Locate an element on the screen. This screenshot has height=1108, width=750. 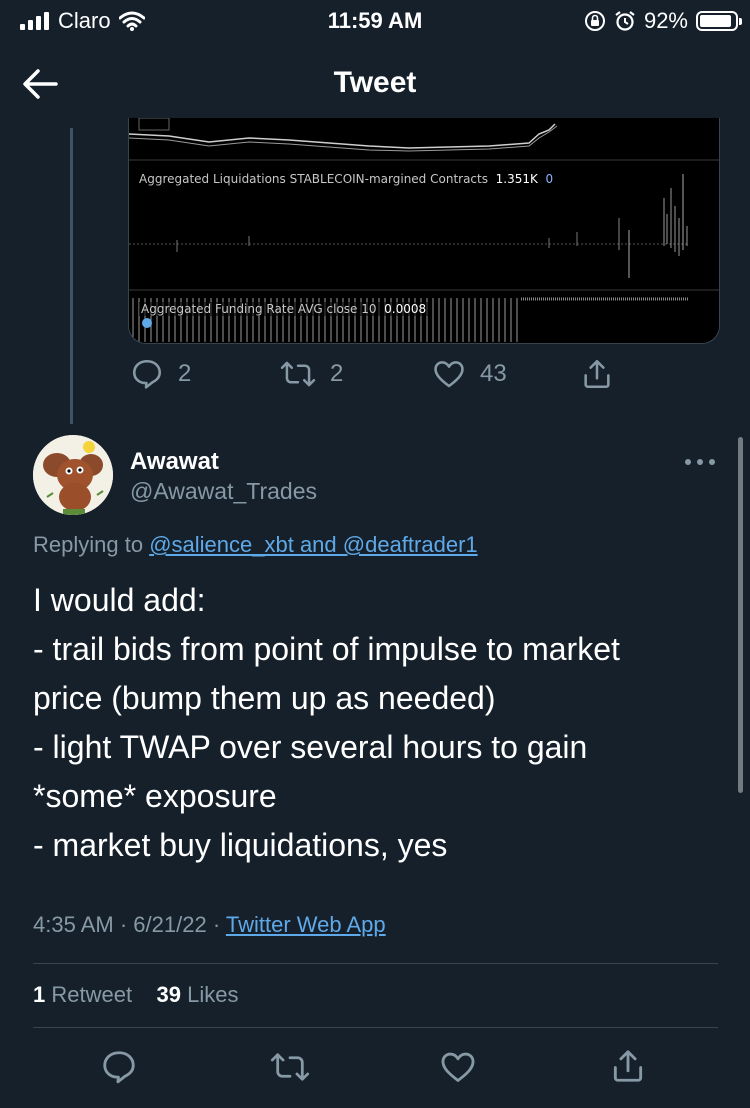
carrier-info: Claro is located at coordinates (82, 21).